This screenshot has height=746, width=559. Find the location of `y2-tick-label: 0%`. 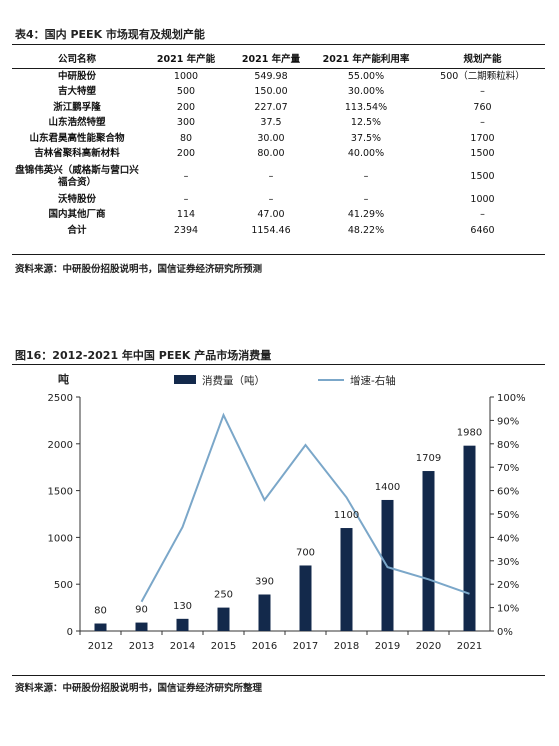

y2-tick-label: 0% is located at coordinates (505, 632).